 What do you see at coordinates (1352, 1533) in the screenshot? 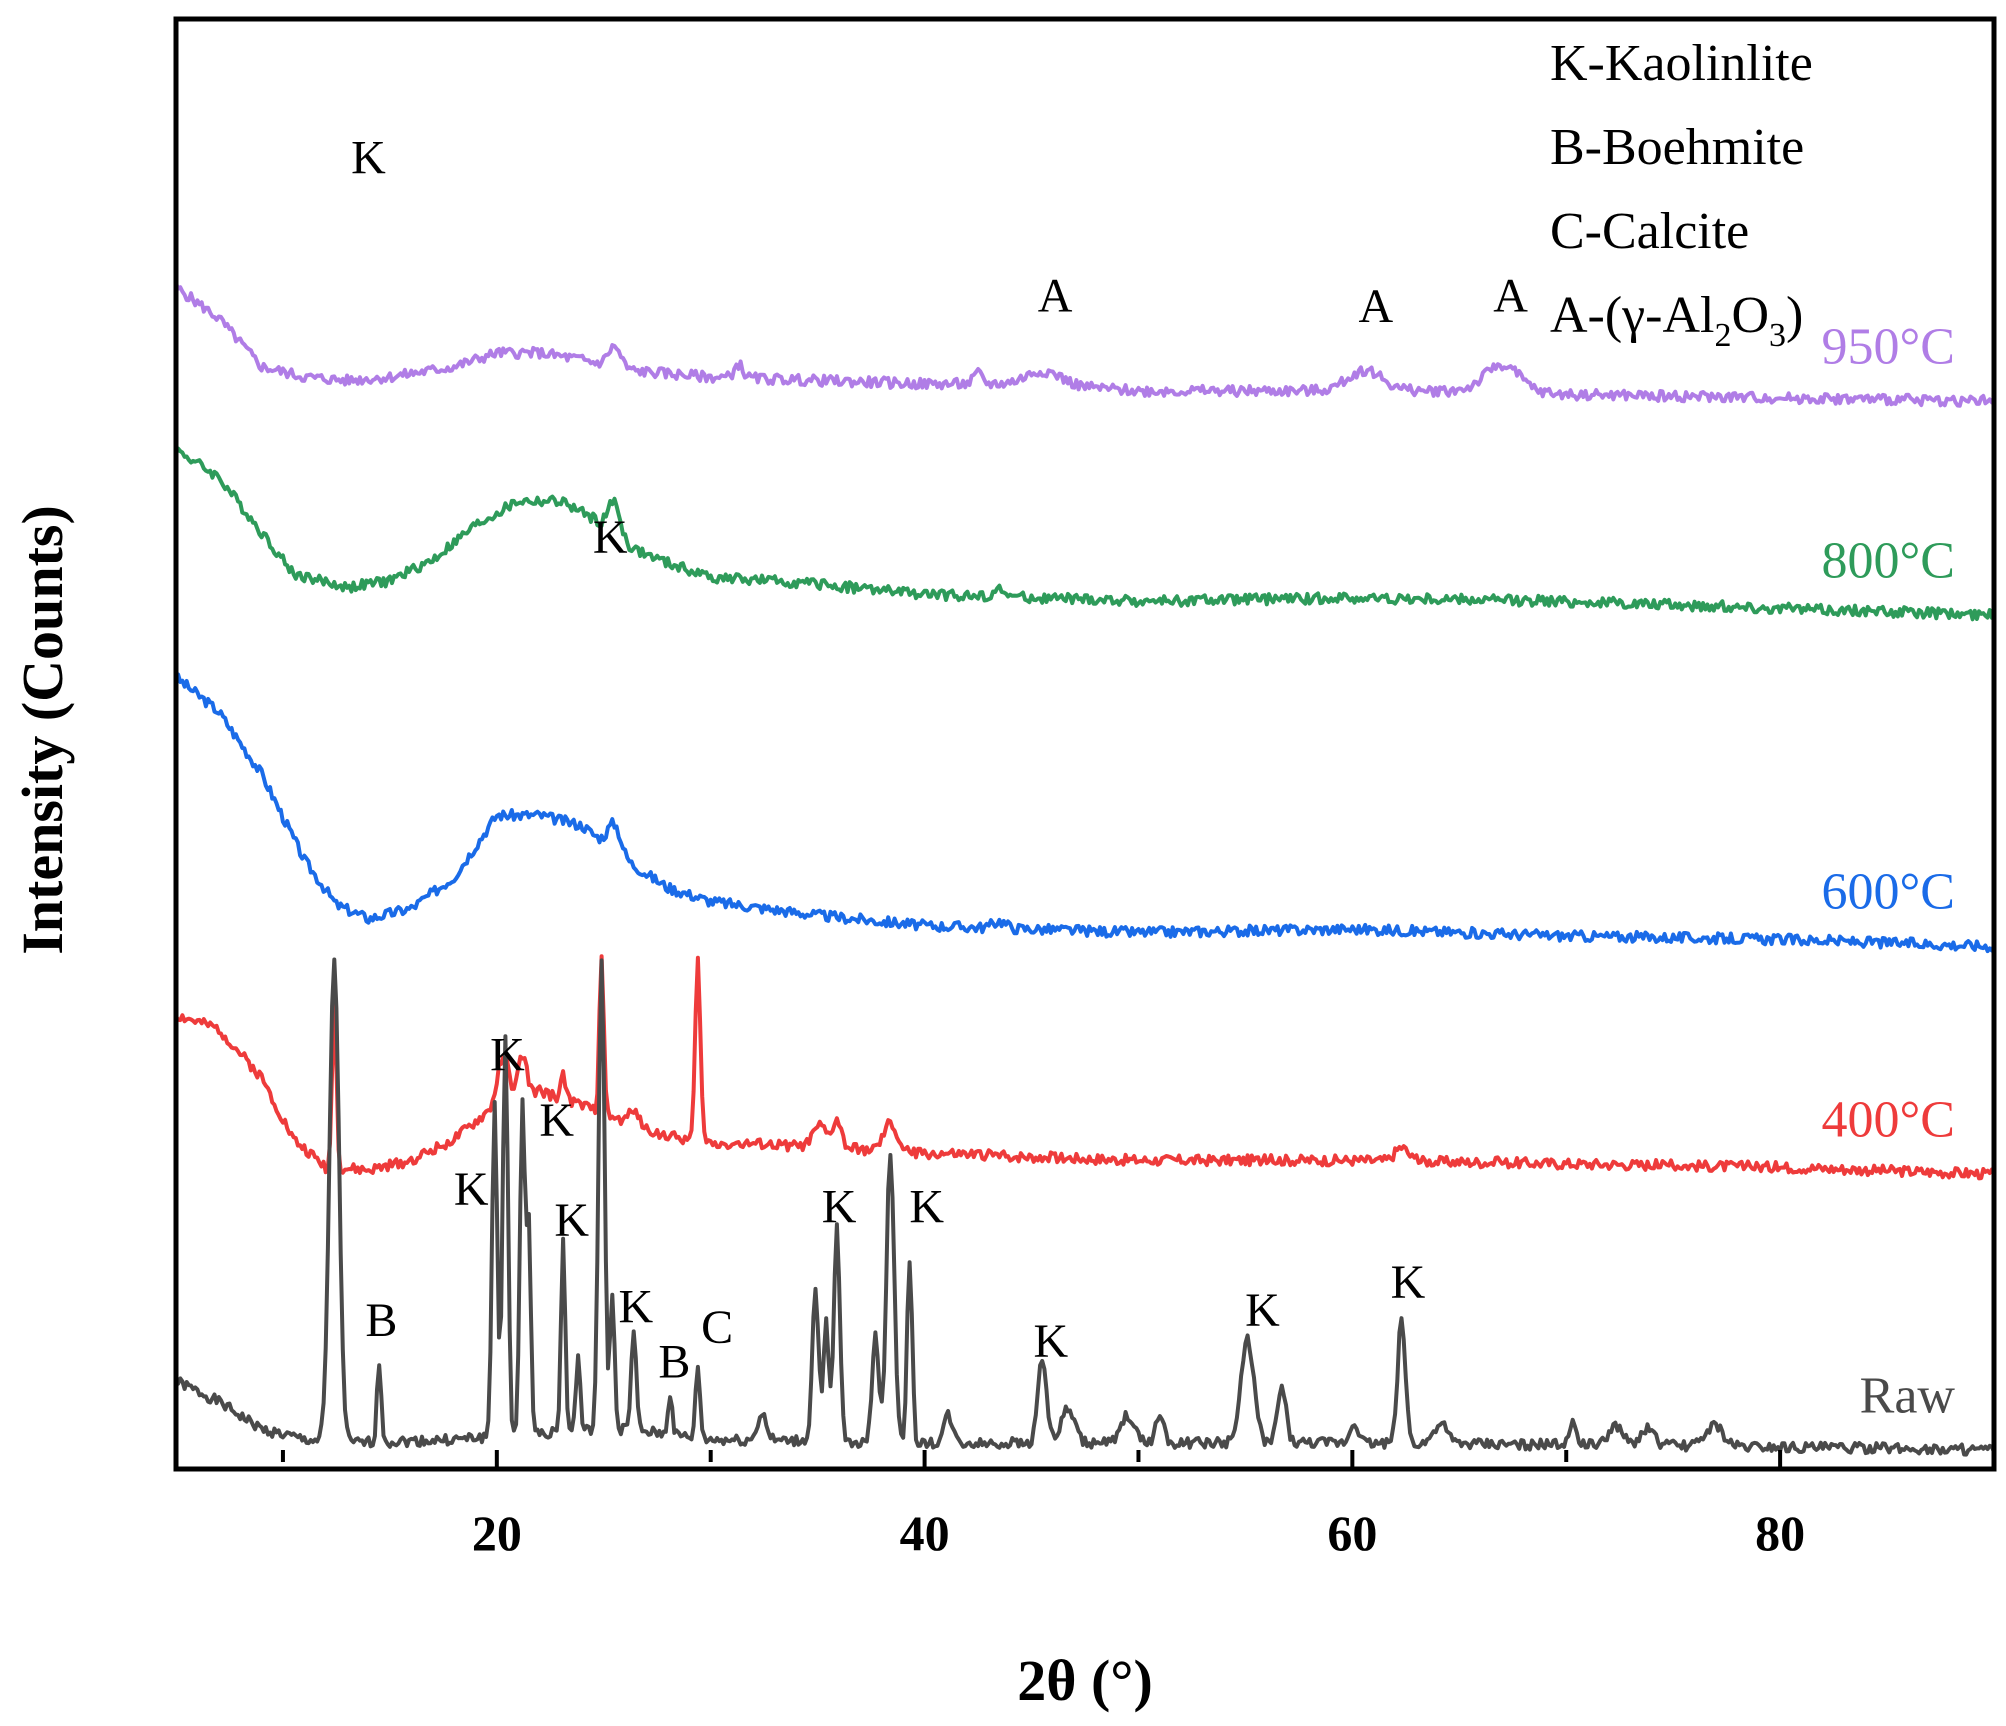
I see `x-tick-label: 60` at bounding box center [1352, 1533].